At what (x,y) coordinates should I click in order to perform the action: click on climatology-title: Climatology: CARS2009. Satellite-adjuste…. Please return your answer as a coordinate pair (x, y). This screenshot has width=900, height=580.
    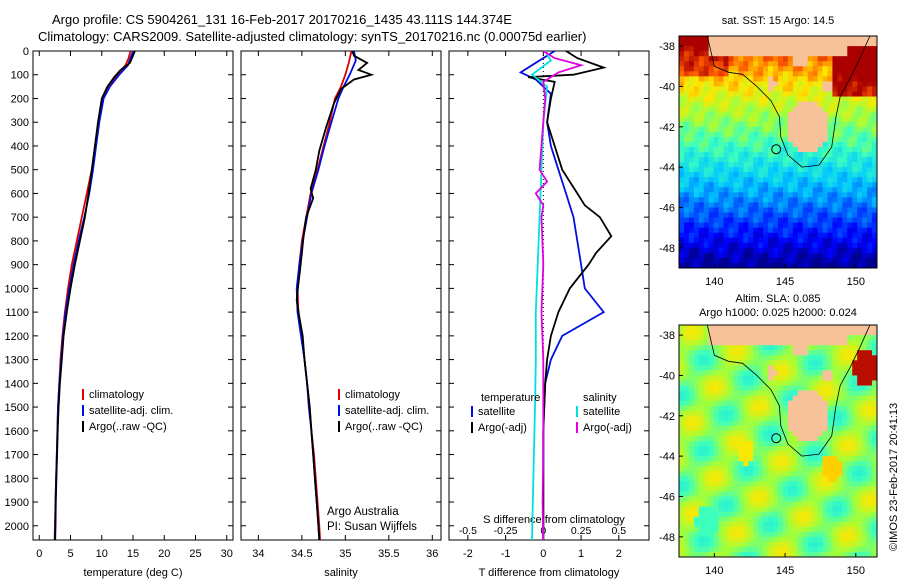
    Looking at the image, I should click on (312, 36).